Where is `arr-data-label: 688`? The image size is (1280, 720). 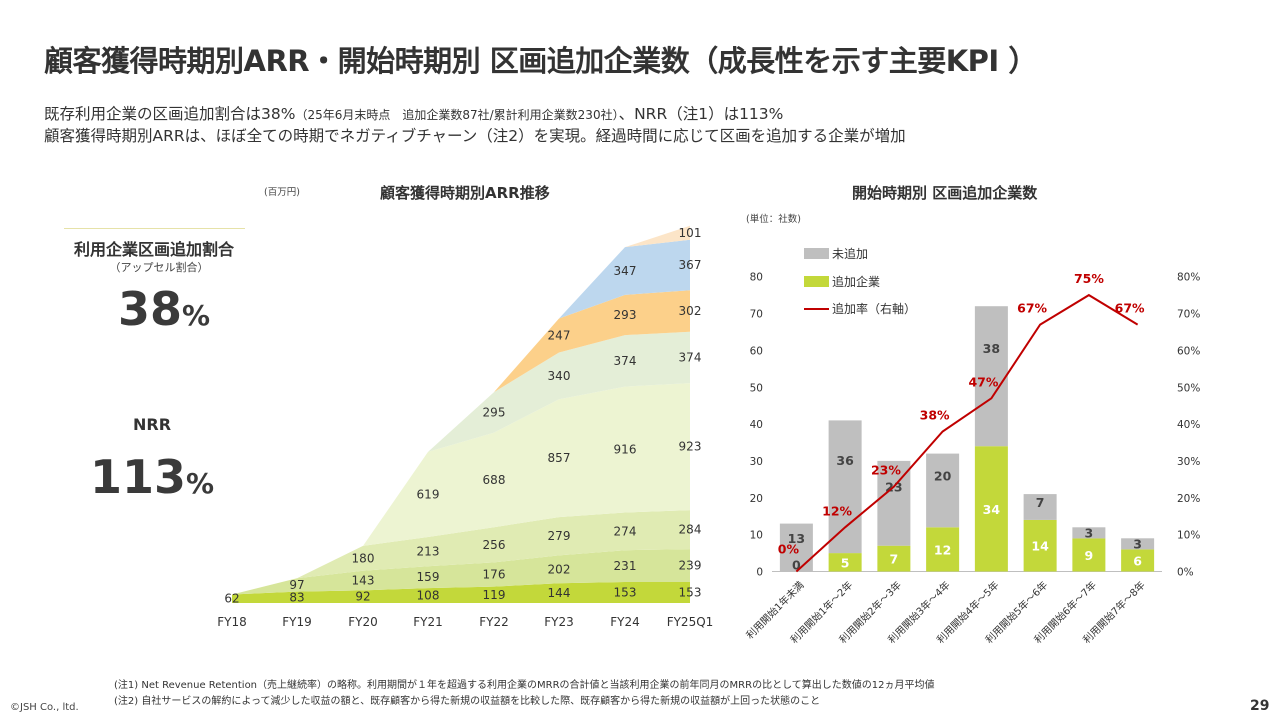 arr-data-label: 688 is located at coordinates (494, 480).